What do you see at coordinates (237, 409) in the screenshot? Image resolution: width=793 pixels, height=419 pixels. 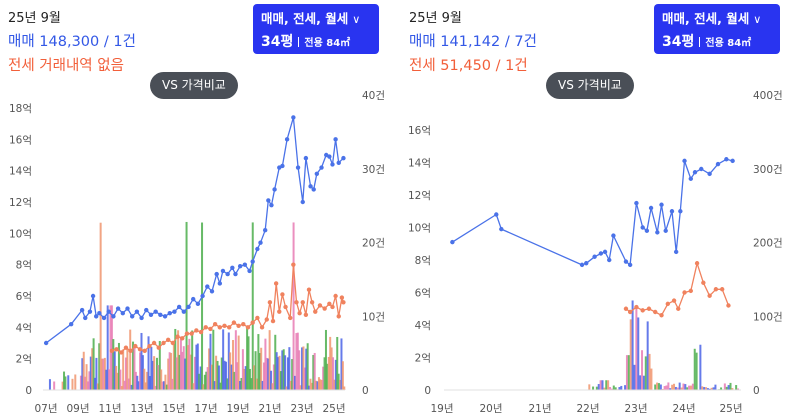 I see `x-tick-label: 19년` at bounding box center [237, 409].